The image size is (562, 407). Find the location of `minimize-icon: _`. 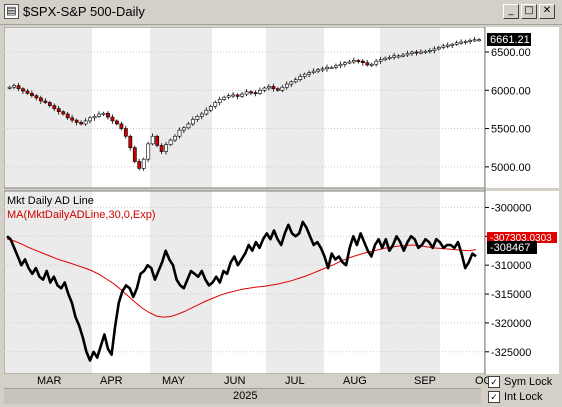

minimize-icon: _ is located at coordinates (511, 11).